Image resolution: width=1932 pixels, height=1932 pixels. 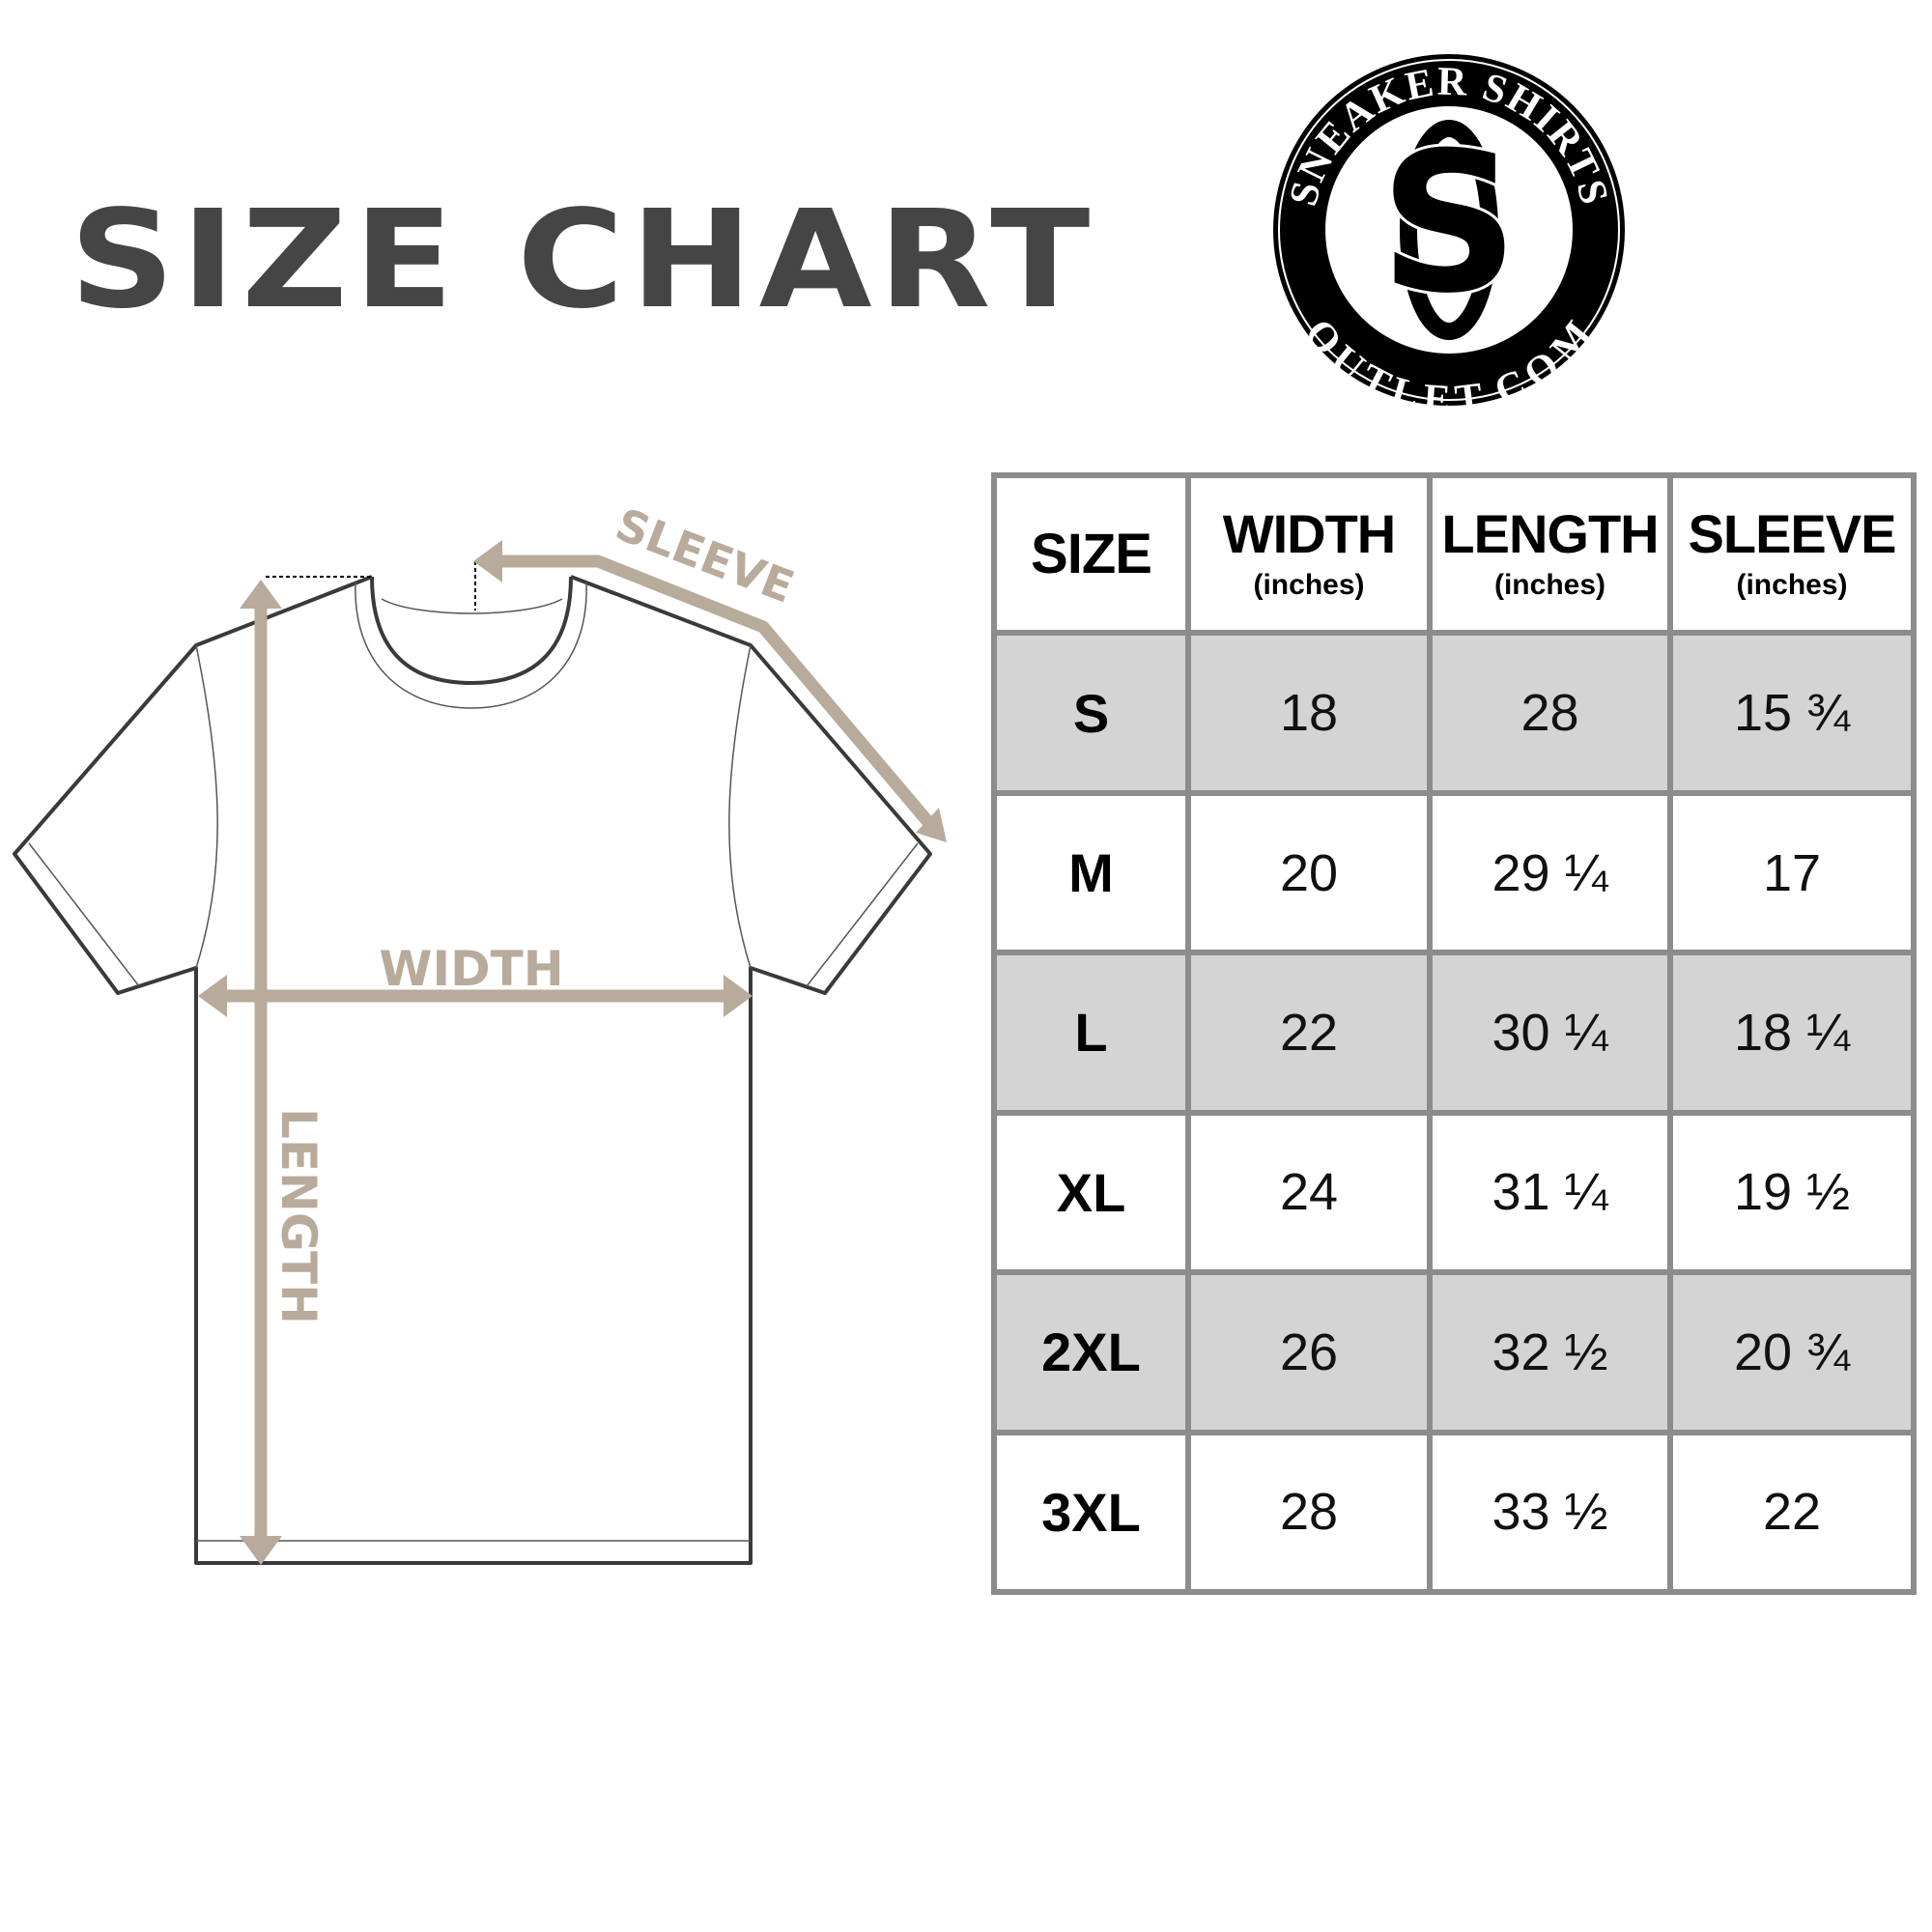 I want to click on cell-width: 24, so click(x=1309, y=1192).